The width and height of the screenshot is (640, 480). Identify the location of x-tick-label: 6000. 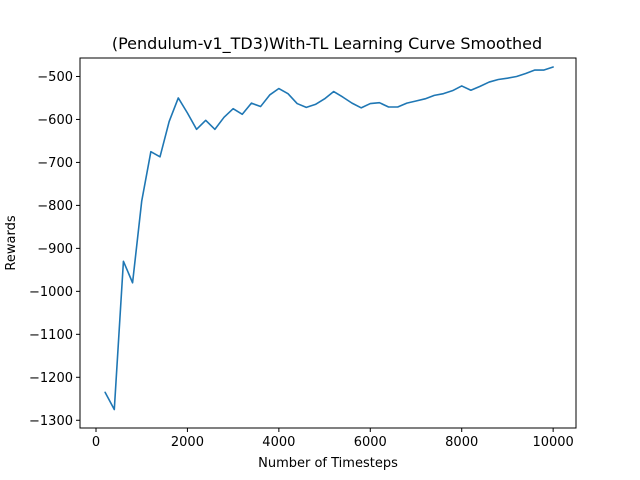
(370, 442).